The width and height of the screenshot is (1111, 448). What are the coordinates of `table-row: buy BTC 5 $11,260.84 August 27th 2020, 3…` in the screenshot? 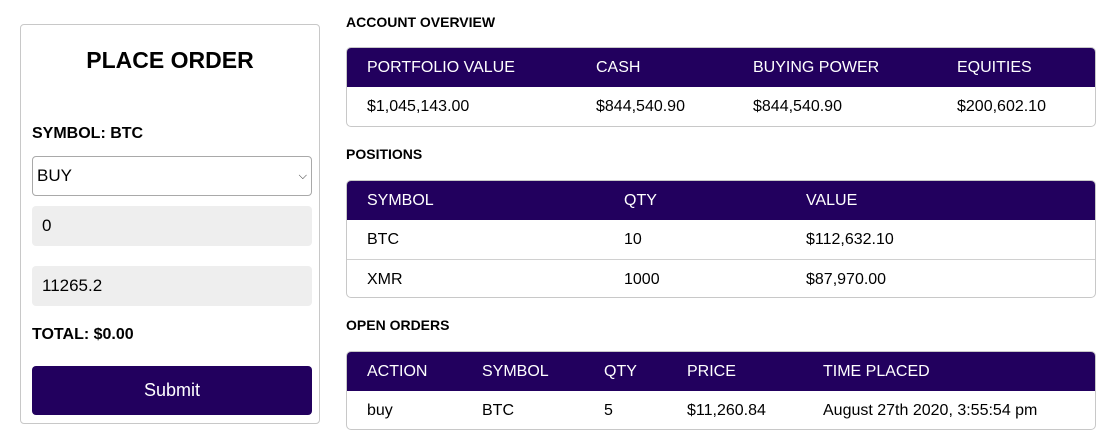 It's located at (721, 410).